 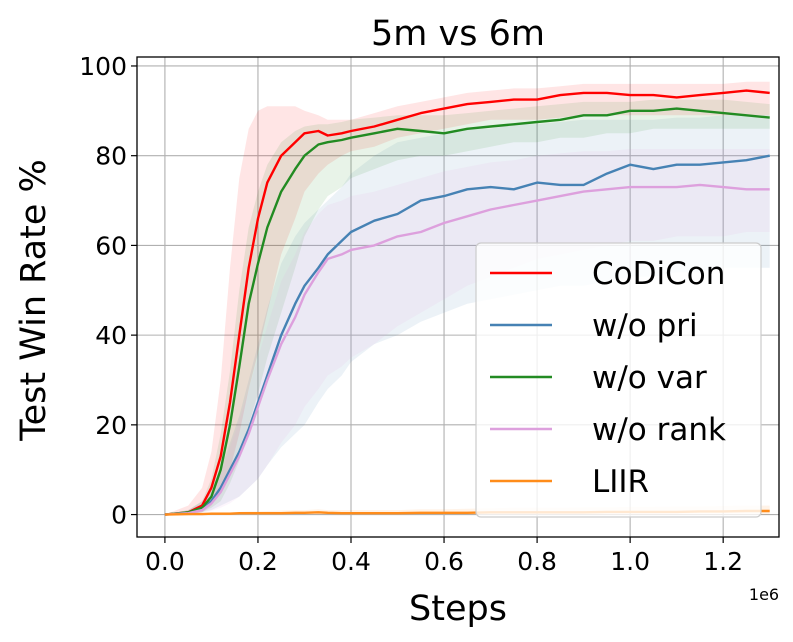 What do you see at coordinates (649, 378) in the screenshot?
I see `legend-label: w/o var` at bounding box center [649, 378].